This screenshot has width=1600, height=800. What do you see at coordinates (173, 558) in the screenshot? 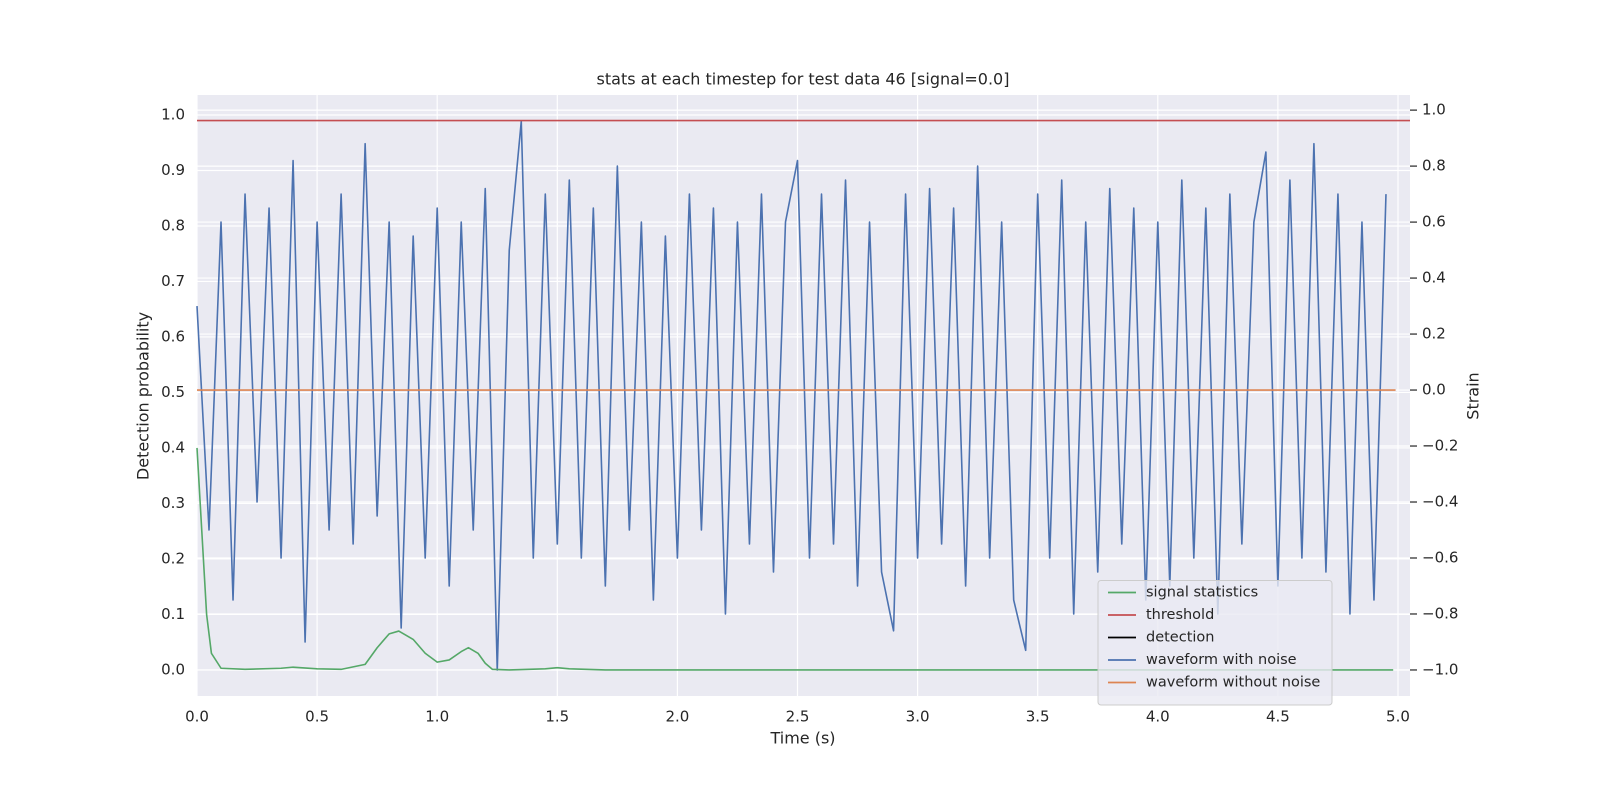
I see `y-tick-label: 0.2` at bounding box center [173, 558].